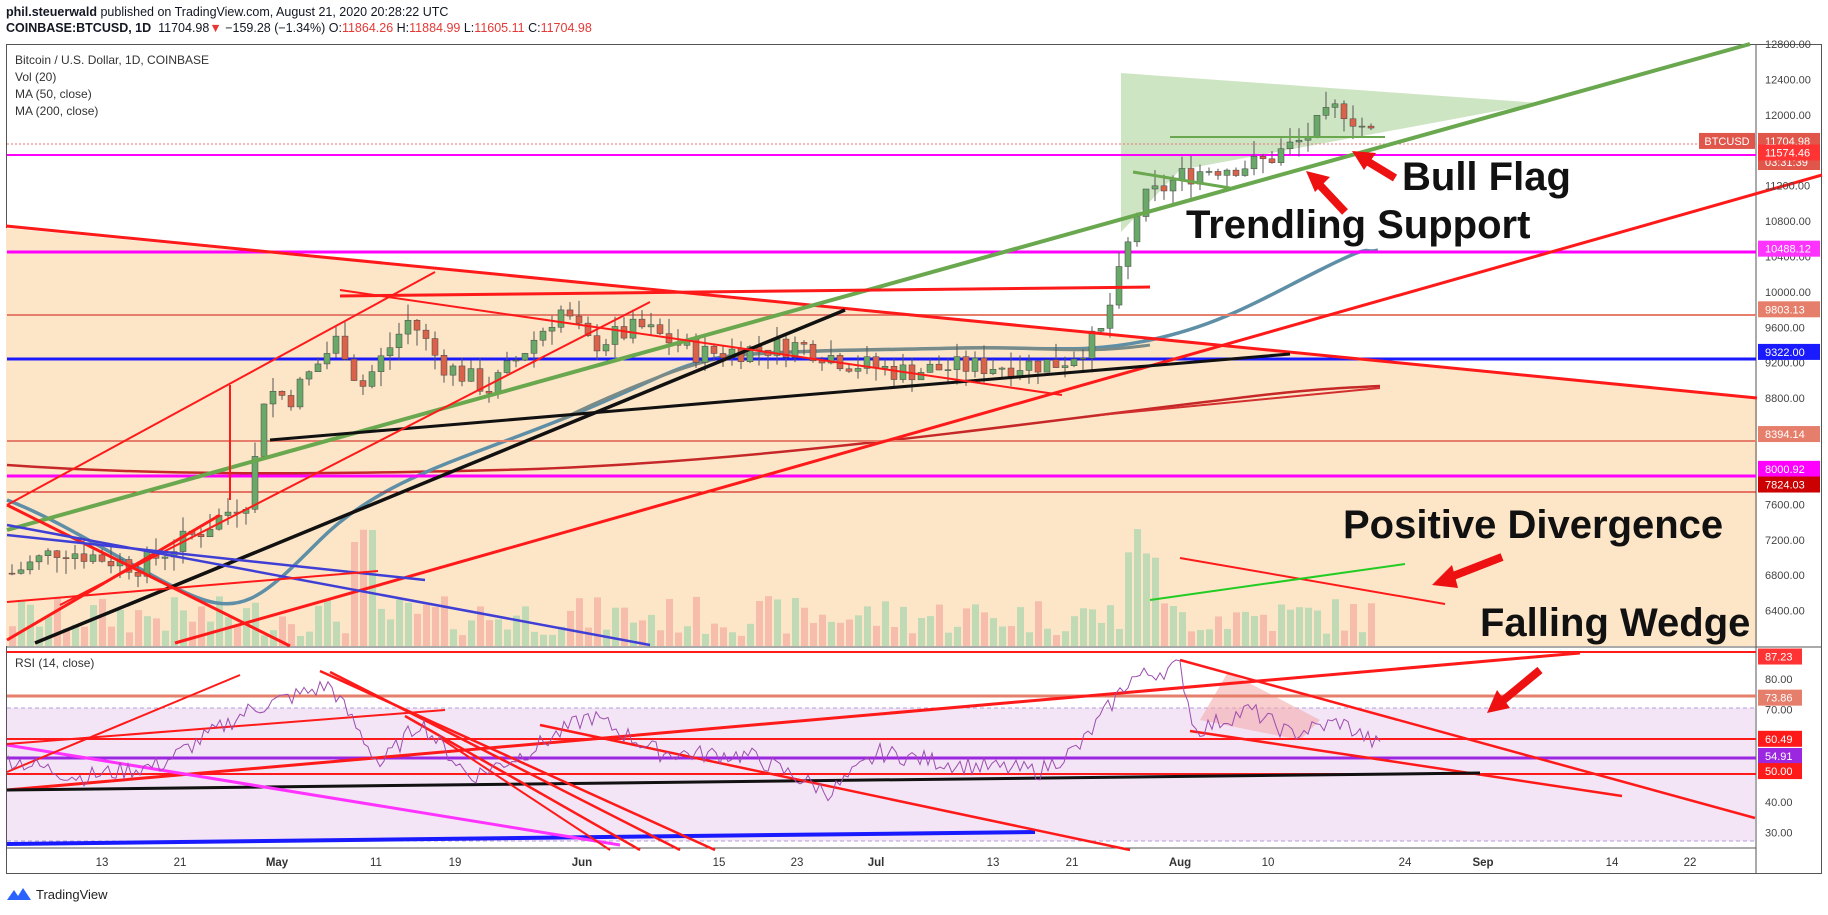 The image size is (1828, 915). I want to click on rsi-line, so click(694, 730).